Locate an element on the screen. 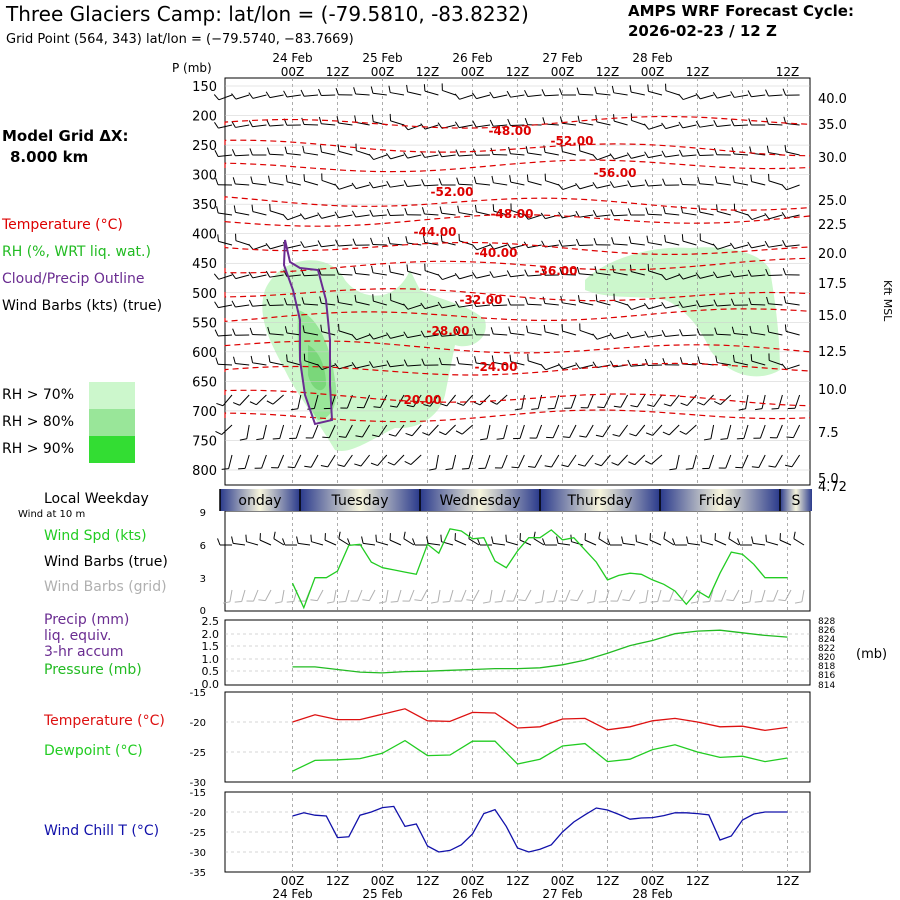 The image size is (900, 900). pressure-tick-label: 700 is located at coordinates (204, 412).